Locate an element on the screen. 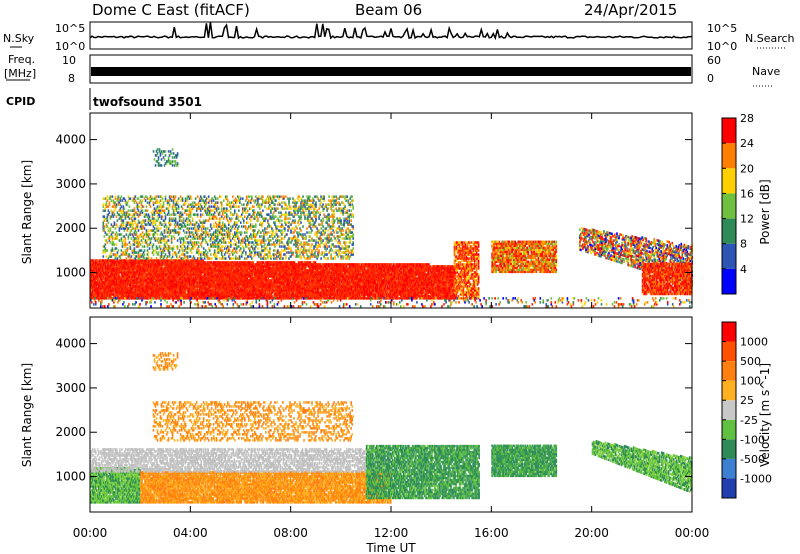  freq-panel-frame is located at coordinates (391, 69).